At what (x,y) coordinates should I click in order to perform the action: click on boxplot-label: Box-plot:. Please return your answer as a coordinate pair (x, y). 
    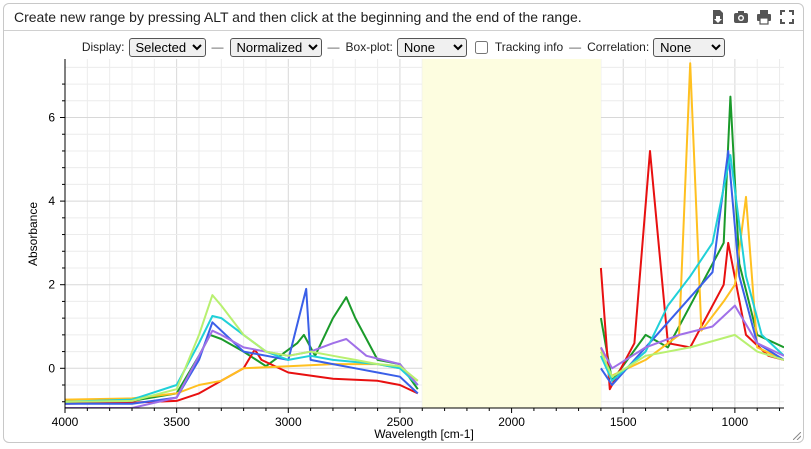
    Looking at the image, I should click on (369, 47).